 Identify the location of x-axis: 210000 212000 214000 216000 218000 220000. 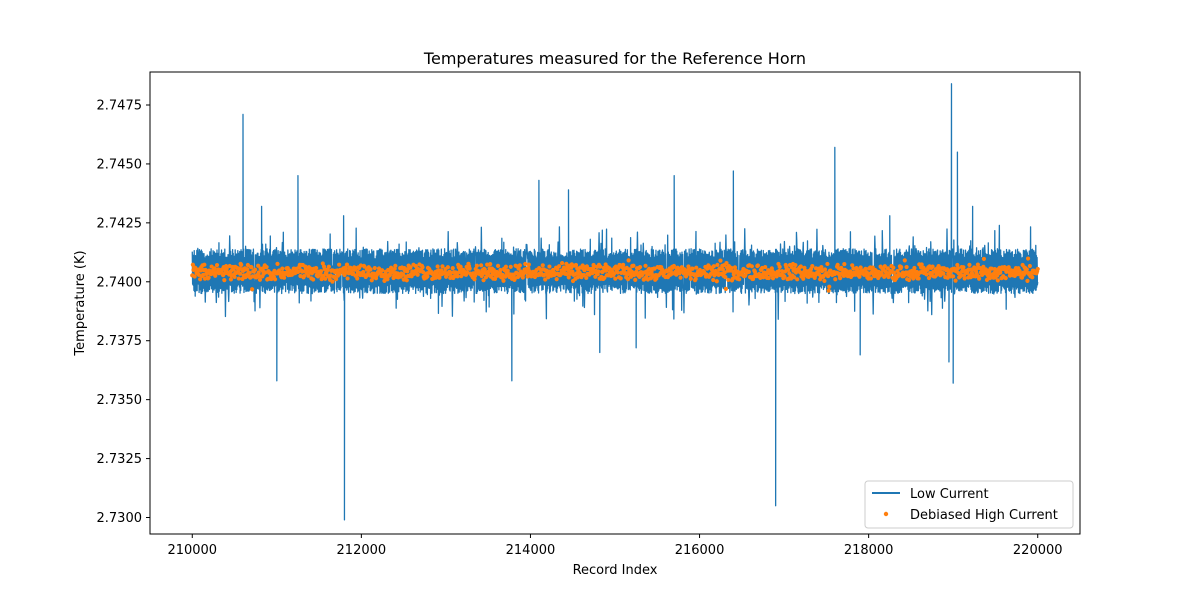
(615, 546).